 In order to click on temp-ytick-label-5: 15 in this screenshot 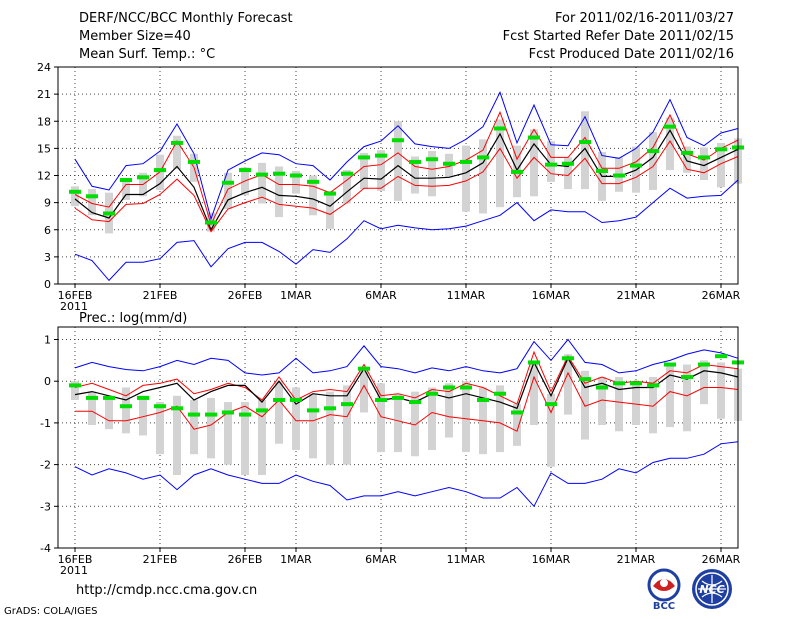, I will do `click(44, 148)`.